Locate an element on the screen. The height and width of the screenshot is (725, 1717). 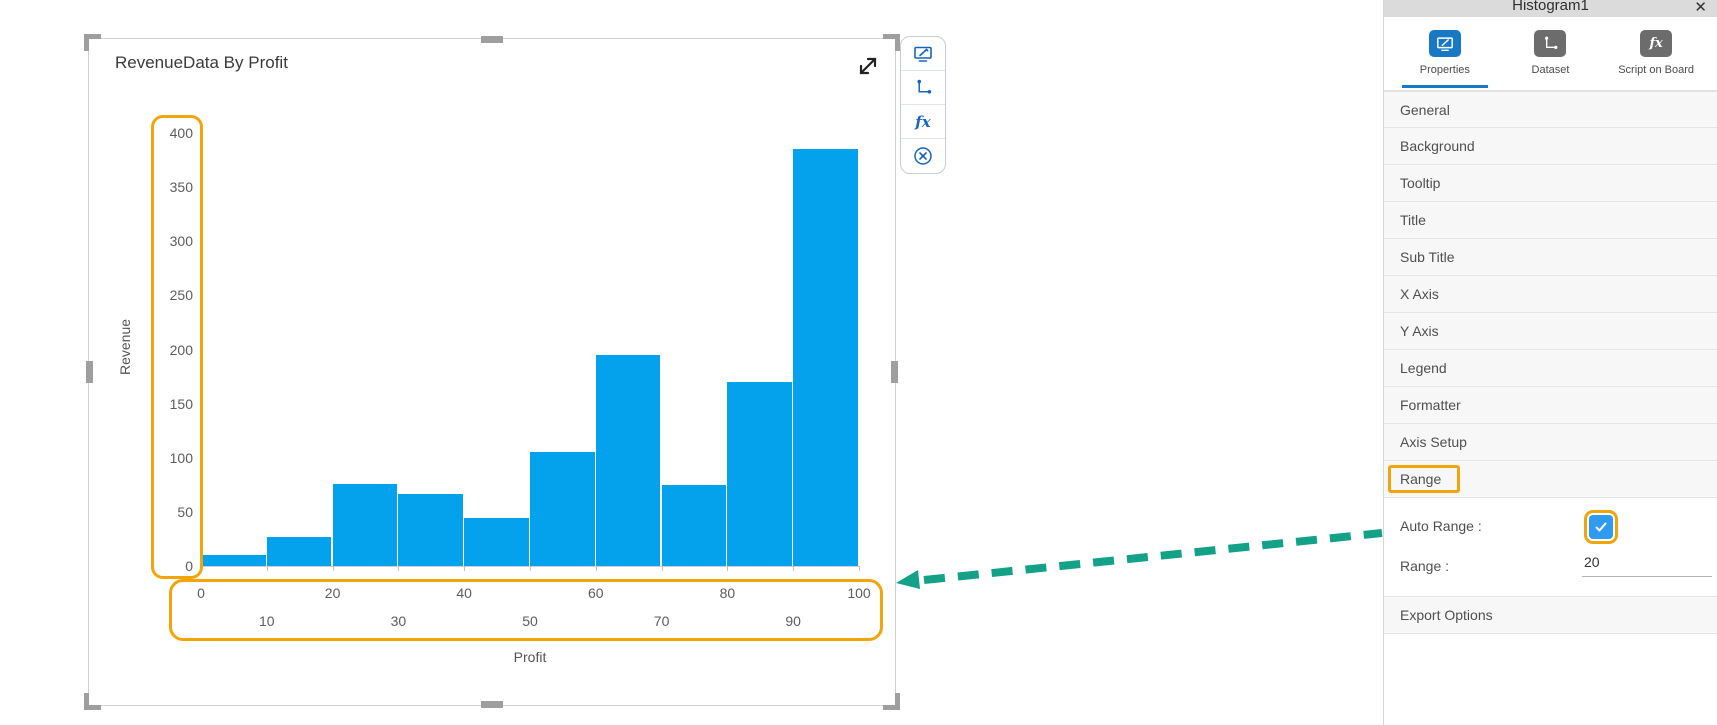
panel-tabs: Properties Dataset fx is located at coordinates (1550, 54).